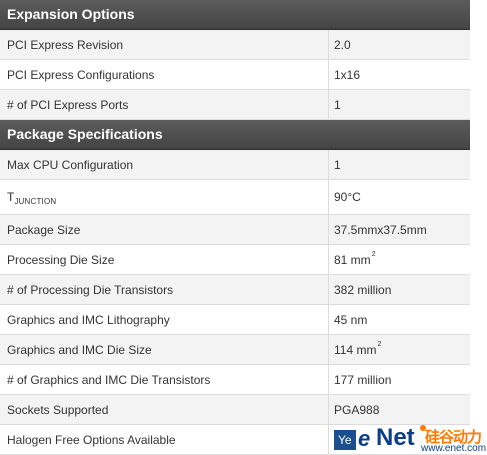 This screenshot has width=487, height=455. I want to click on spec-row-pci-express-ports: # of PCI Express Ports 1, so click(235, 105).